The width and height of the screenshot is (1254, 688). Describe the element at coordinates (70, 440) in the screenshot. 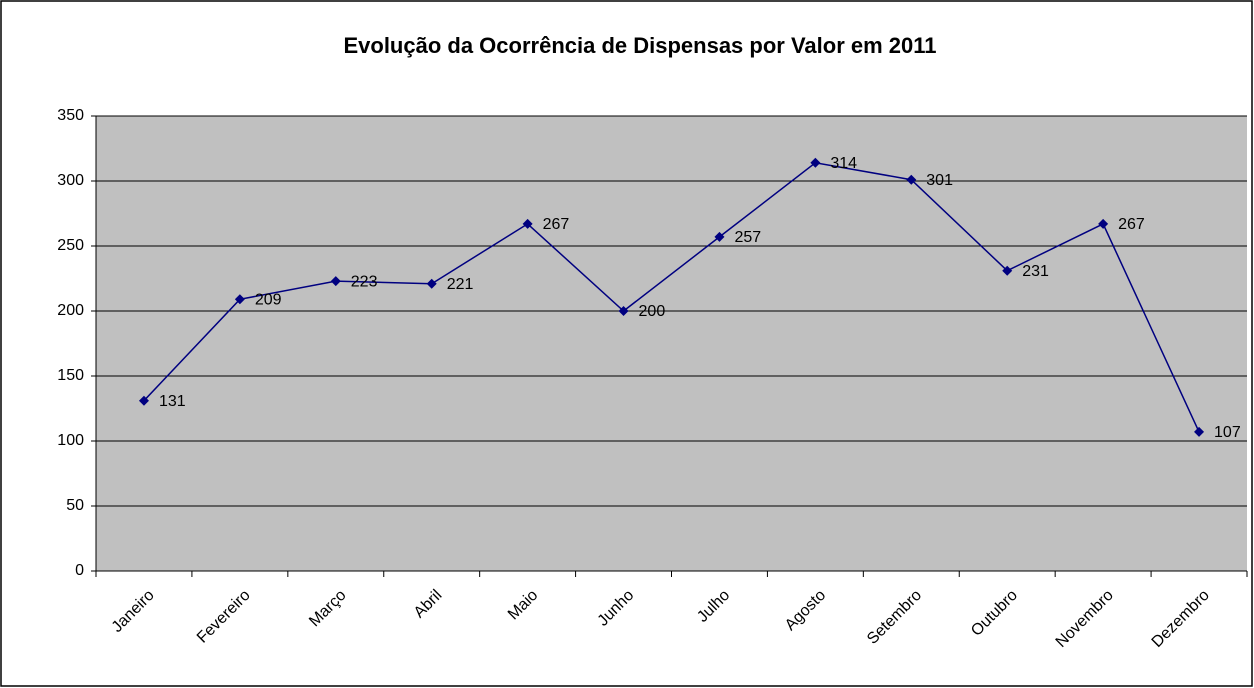

I see `y-tick-label: 100` at that location.